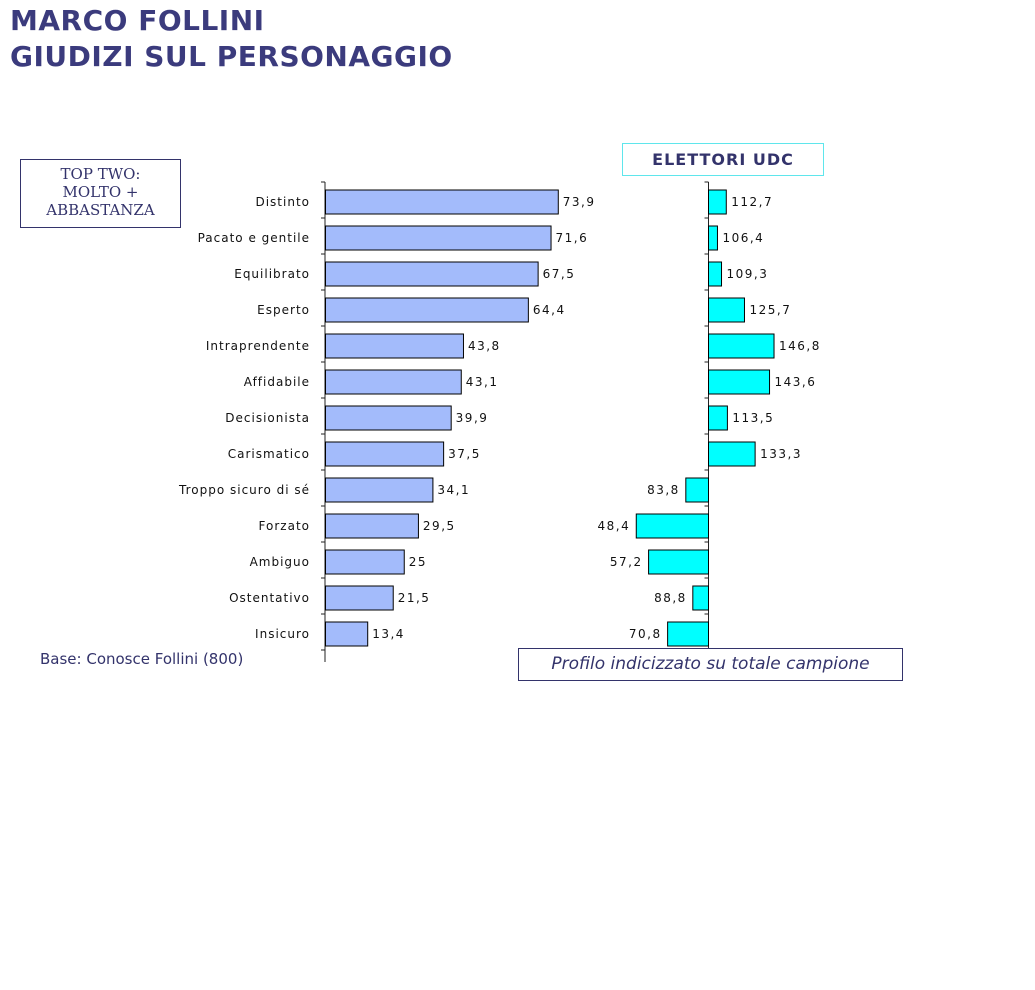 The height and width of the screenshot is (990, 1035). I want to click on left-bar-value-label: 71,6, so click(572, 238).